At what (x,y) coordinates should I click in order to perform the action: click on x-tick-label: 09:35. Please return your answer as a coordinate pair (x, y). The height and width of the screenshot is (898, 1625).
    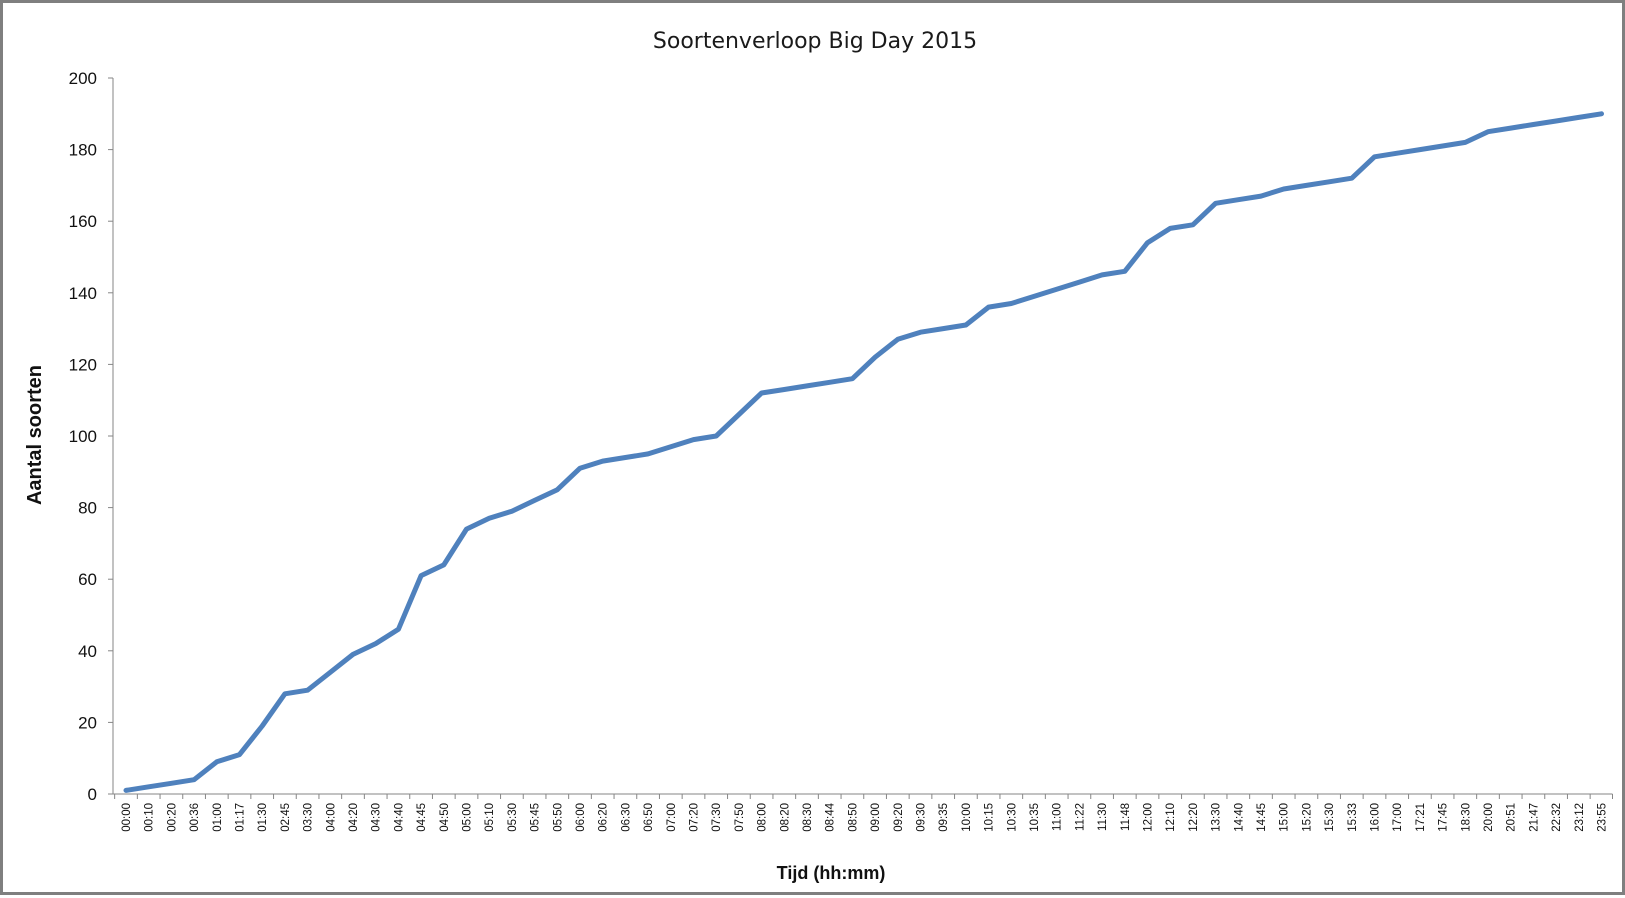
    Looking at the image, I should click on (944, 817).